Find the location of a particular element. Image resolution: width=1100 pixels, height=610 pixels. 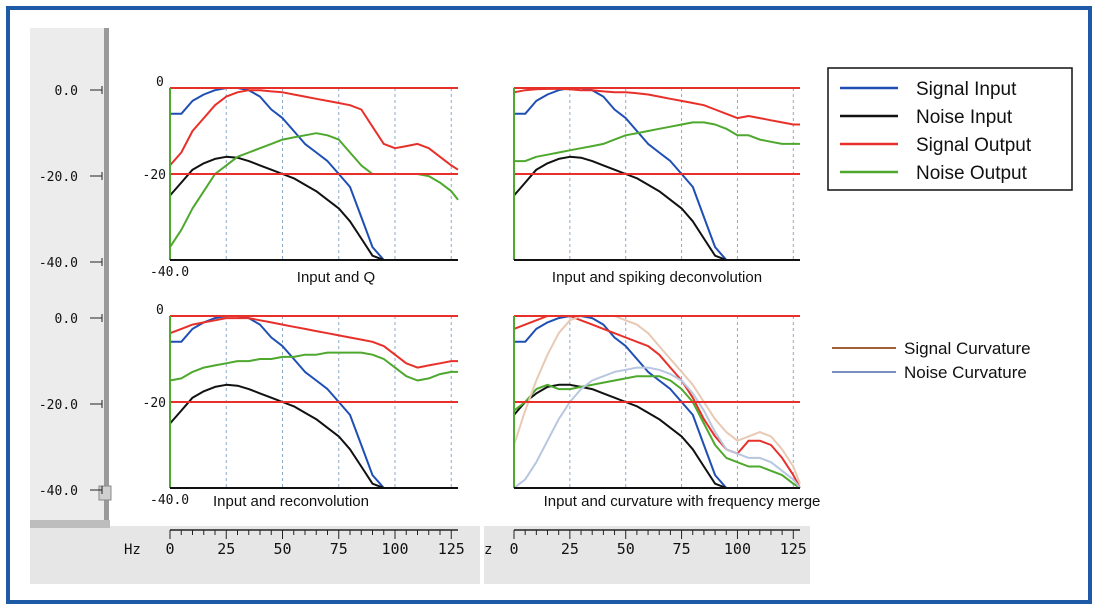

corner-band is located at coordinates (70, 524).